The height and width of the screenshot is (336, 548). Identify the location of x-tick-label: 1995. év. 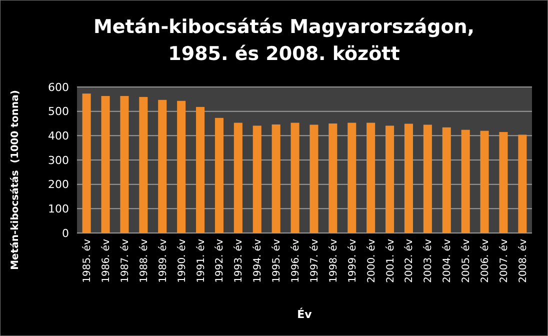
(277, 260).